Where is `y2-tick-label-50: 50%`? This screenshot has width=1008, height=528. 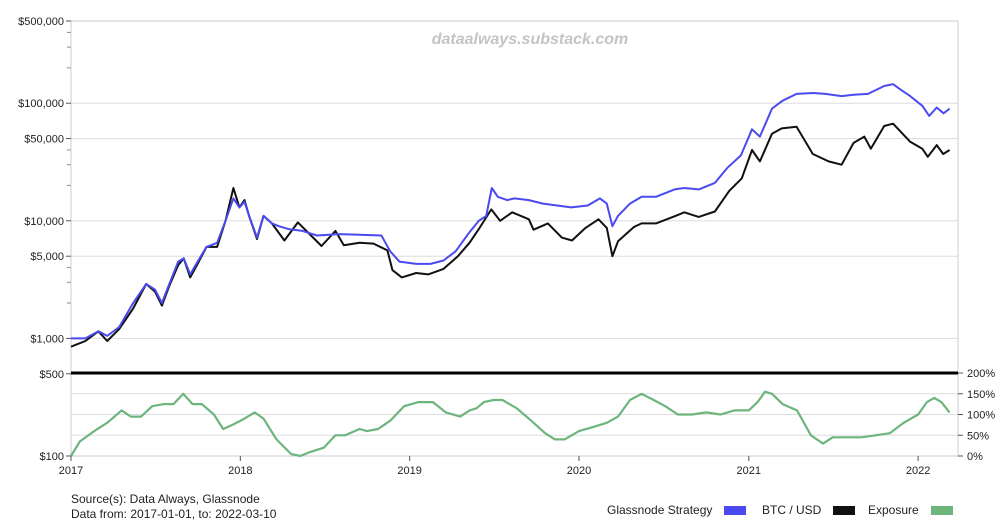
y2-tick-label-50: 50% is located at coordinates (978, 436).